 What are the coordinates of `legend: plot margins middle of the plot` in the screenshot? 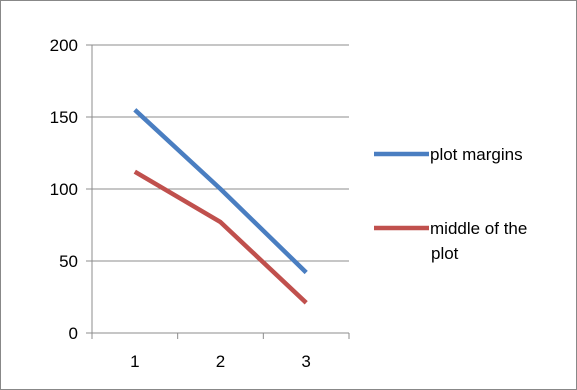 It's located at (450, 204).